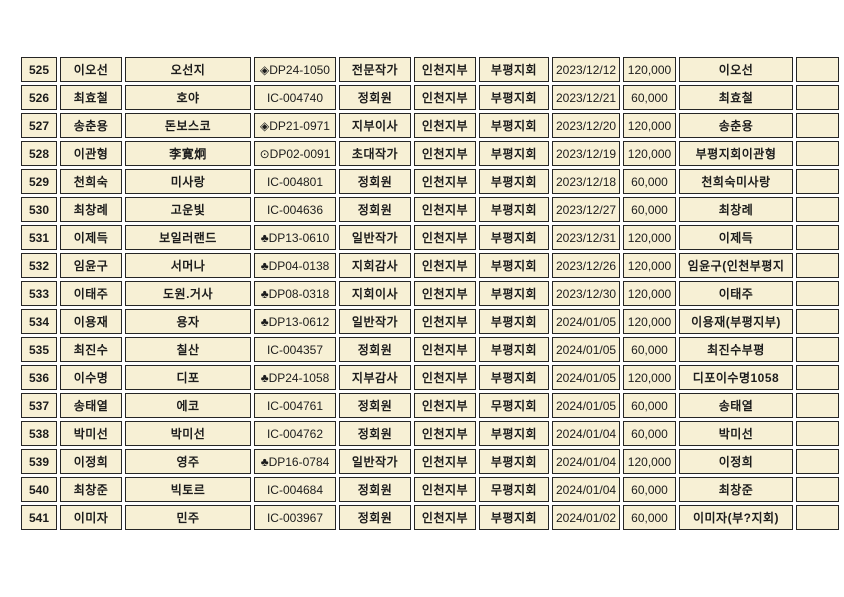 This screenshot has height=597, width=844. Describe the element at coordinates (375, 377) in the screenshot. I see `cell-member-grade: 지부감사` at that location.